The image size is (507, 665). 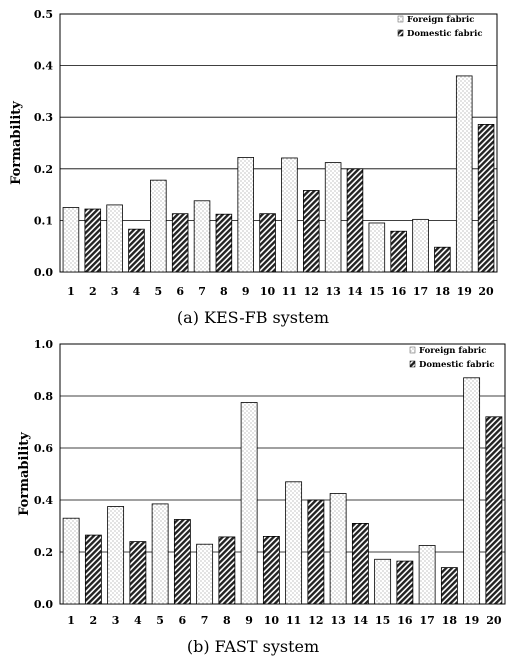 What do you see at coordinates (420, 291) in the screenshot?
I see `x-tick-label: 17` at bounding box center [420, 291].